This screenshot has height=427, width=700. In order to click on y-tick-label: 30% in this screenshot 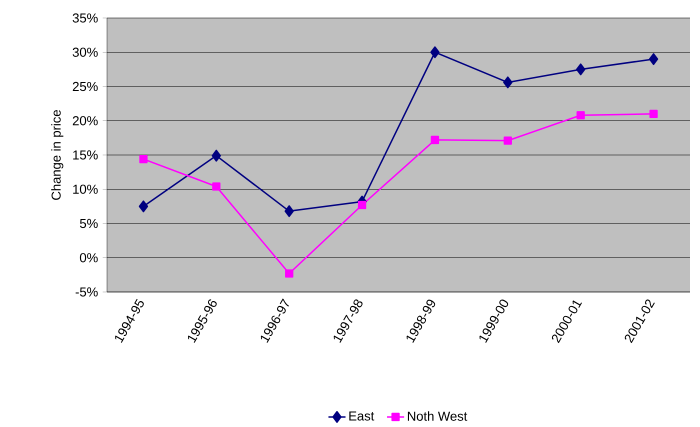, I will do `click(85, 53)`.